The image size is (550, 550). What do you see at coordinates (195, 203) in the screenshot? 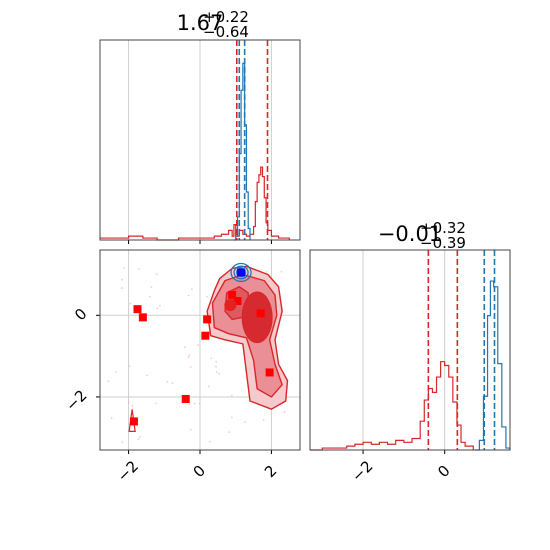
I see `marginal-x-red-histogram` at bounding box center [195, 203].